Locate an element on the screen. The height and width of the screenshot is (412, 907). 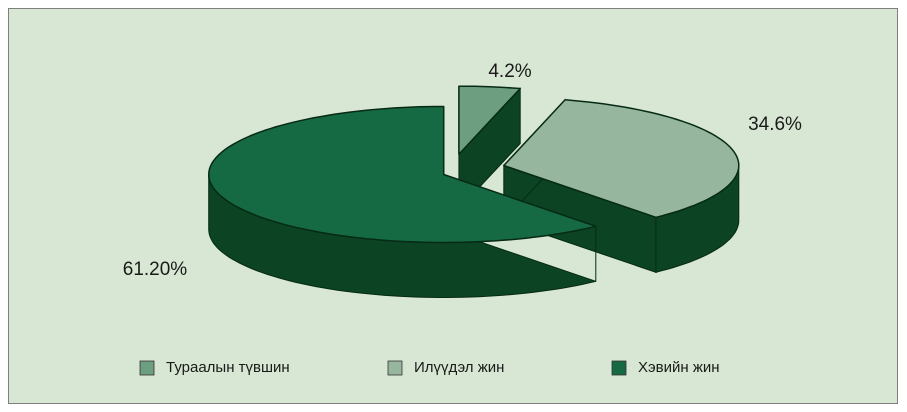
legend-label: Тураалын түвшин is located at coordinates (228, 367).